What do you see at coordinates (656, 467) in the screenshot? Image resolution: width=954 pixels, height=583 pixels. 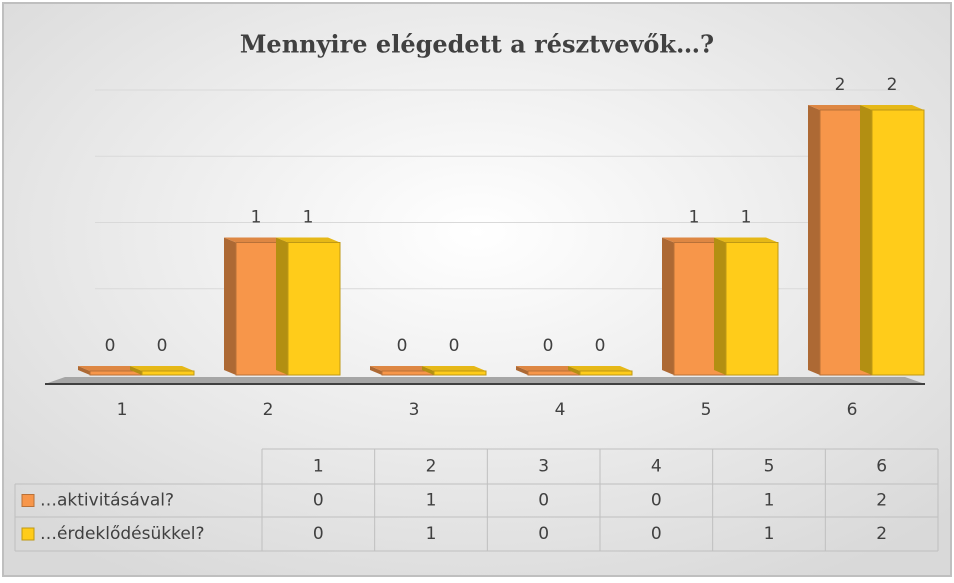 I see `table-header: 4` at bounding box center [656, 467].